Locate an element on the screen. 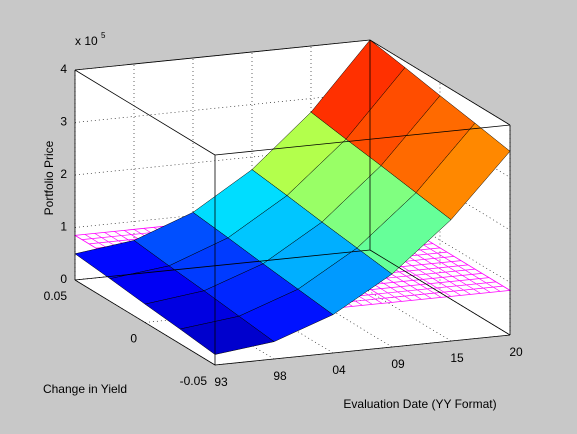 This screenshot has width=577, height=434. y-tick-label: 0.05 is located at coordinates (56, 296).